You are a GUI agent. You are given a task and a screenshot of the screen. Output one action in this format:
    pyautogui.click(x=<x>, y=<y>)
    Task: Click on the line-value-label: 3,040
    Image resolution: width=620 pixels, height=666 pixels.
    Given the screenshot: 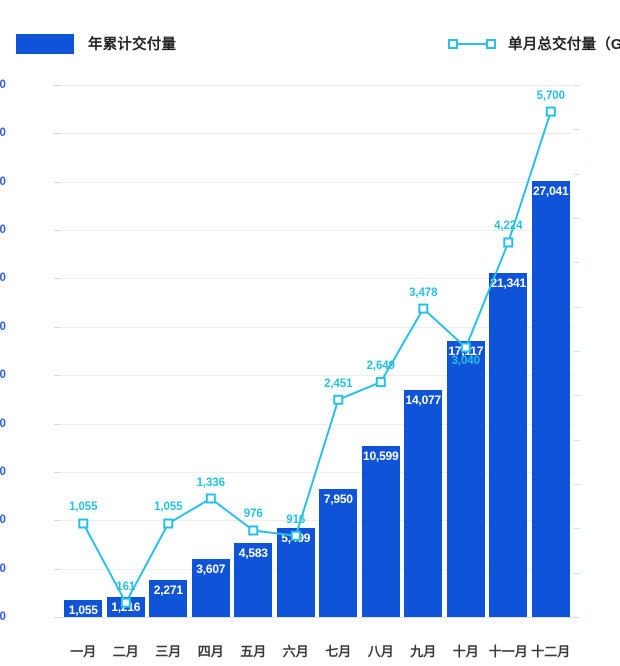 What is the action you would take?
    pyautogui.click(x=465, y=361)
    